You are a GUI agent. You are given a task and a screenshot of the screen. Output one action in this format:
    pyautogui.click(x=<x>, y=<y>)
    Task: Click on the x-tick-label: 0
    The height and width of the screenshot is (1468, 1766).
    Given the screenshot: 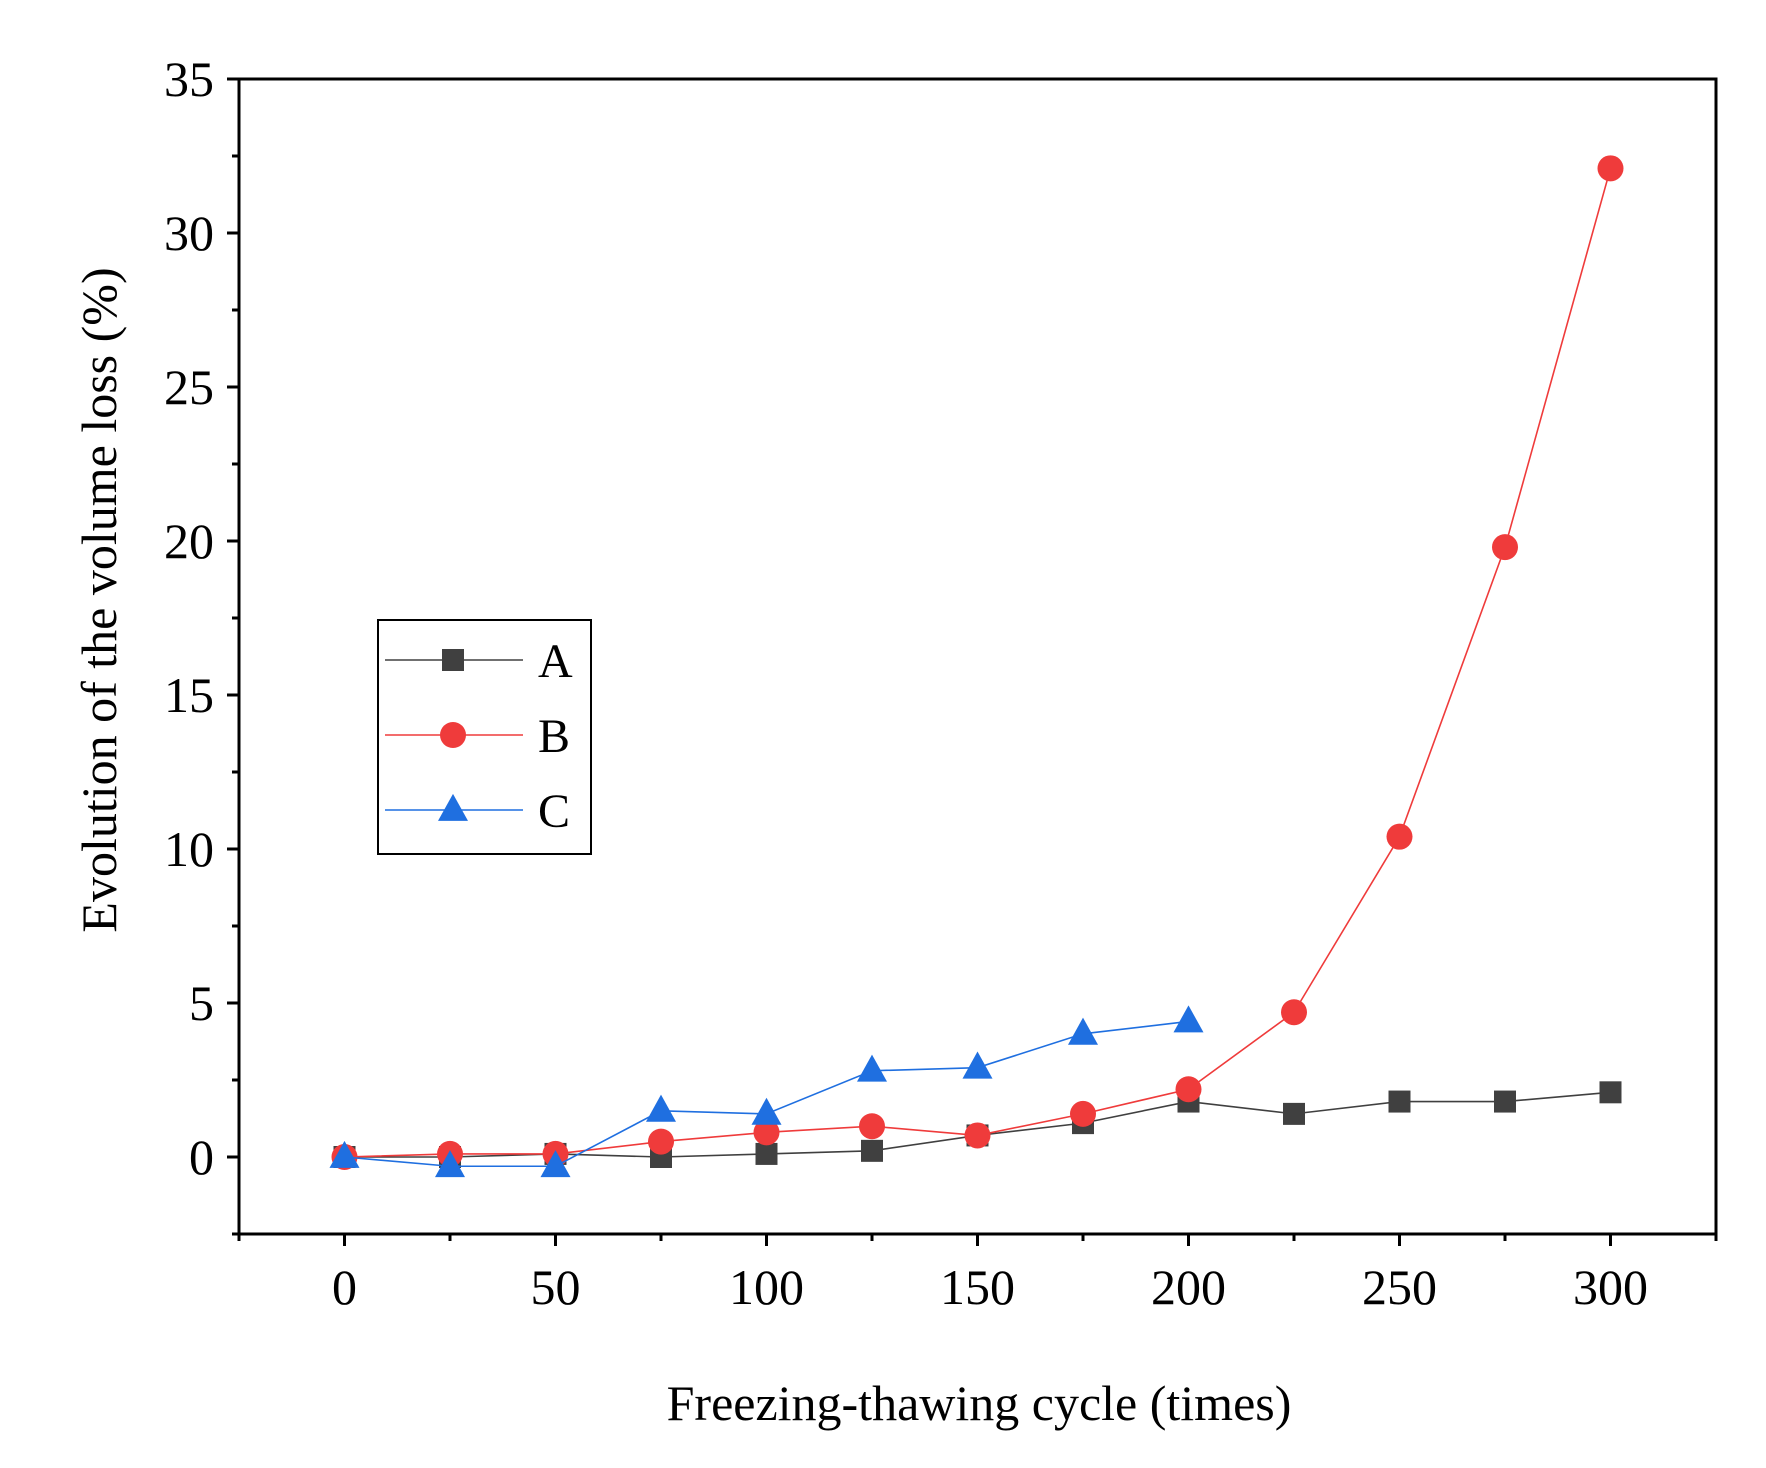 What is the action you would take?
    pyautogui.click(x=344, y=1287)
    